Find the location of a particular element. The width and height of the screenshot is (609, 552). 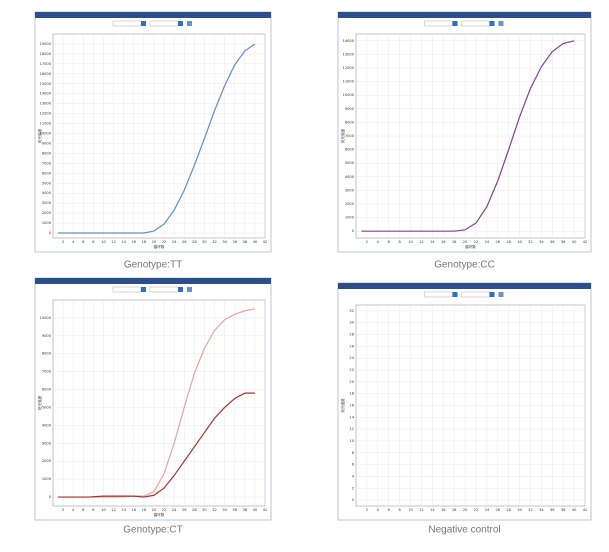

caption: Genotype:TT is located at coordinates (153, 265).